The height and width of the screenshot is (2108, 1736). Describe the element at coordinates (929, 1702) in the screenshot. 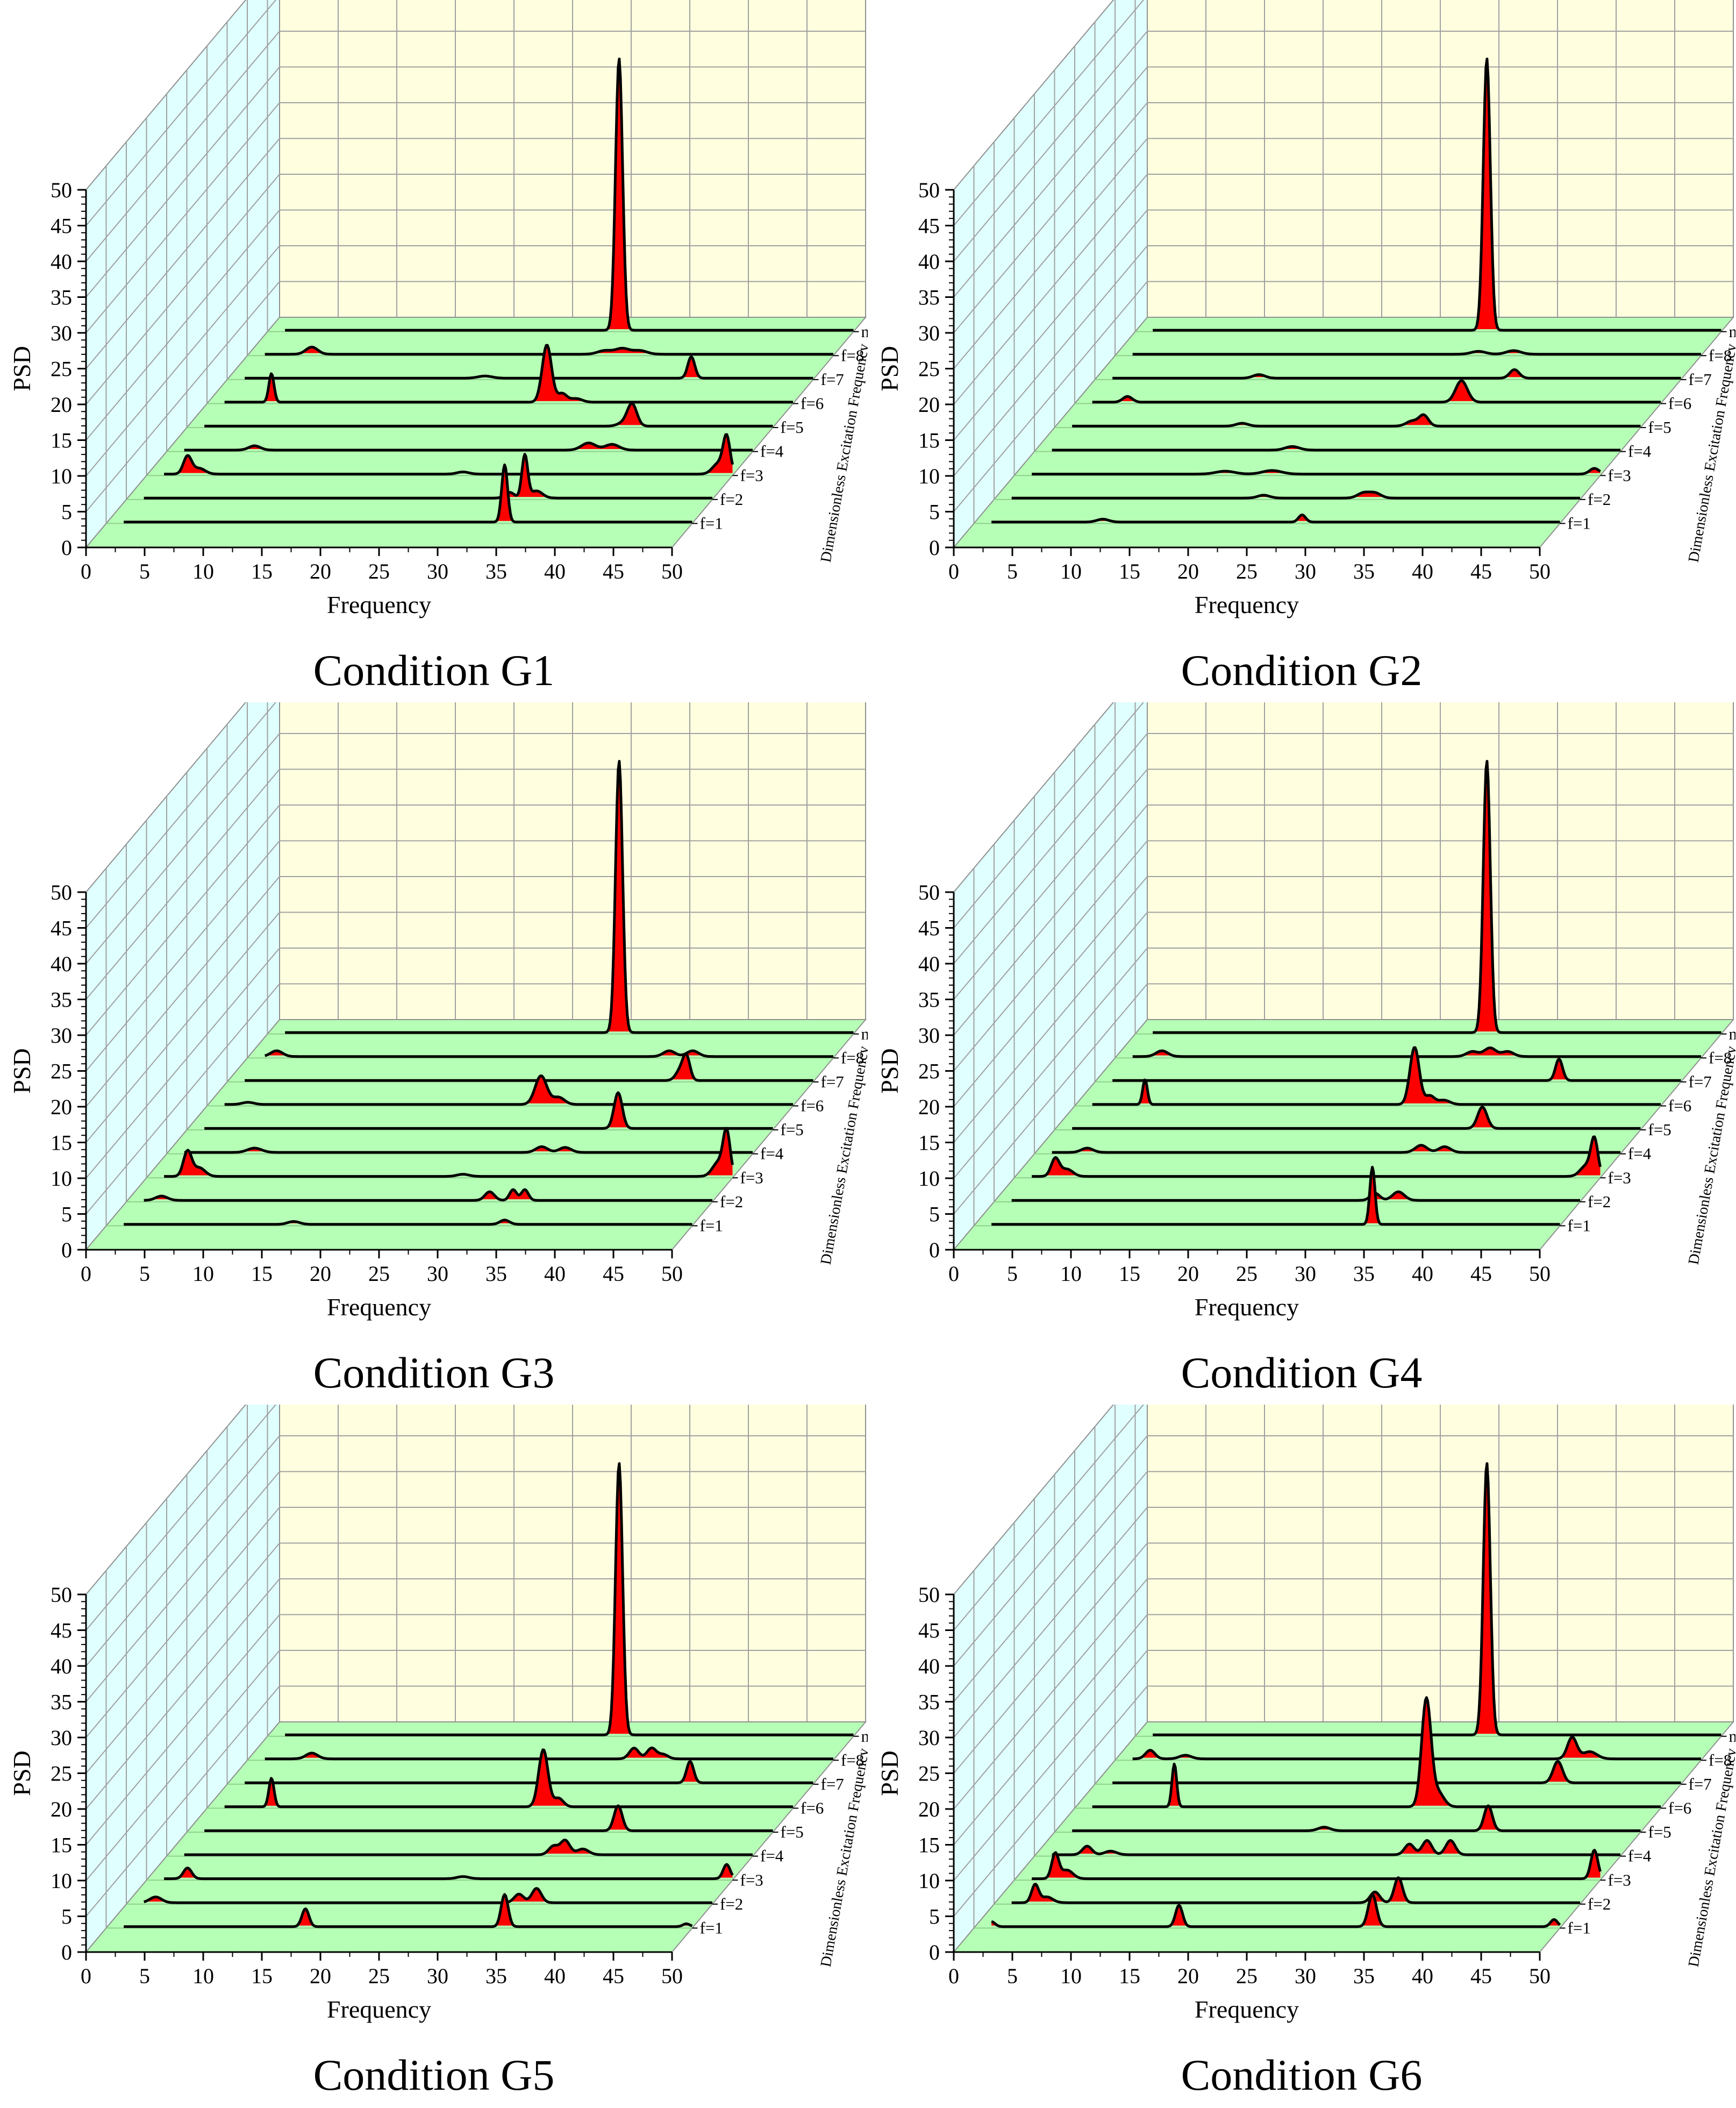

I see `y-tick-label: 35` at that location.